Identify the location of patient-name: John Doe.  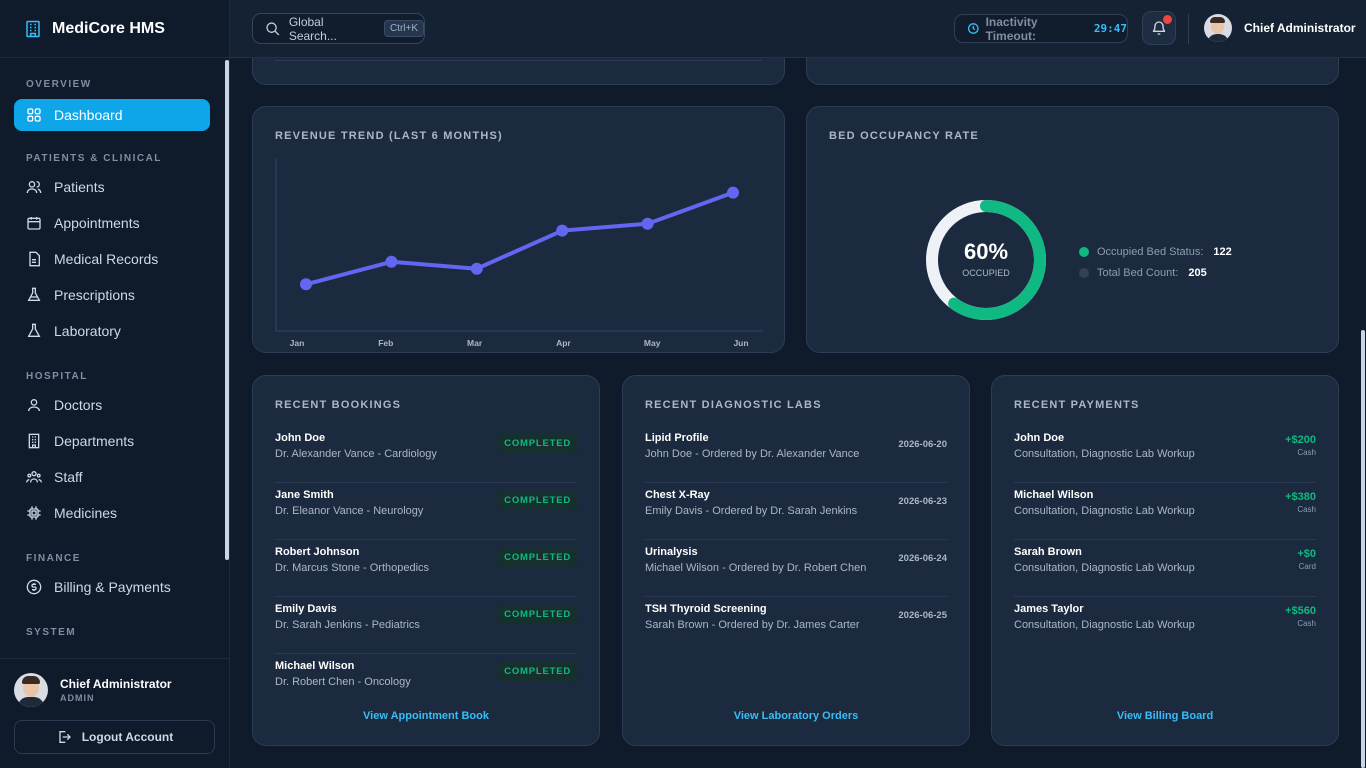
(300, 438).